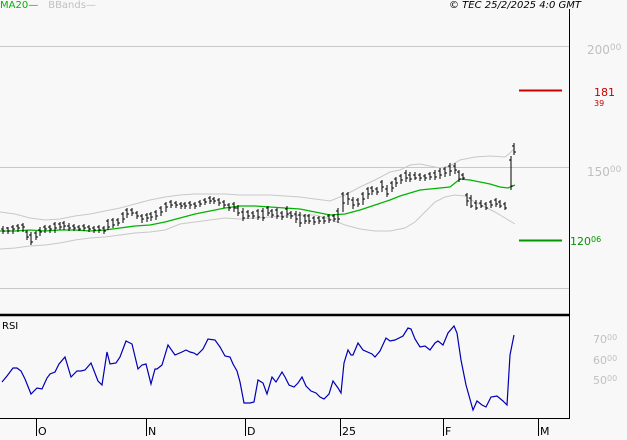 The height and width of the screenshot is (440, 627). What do you see at coordinates (349, 431) in the screenshot?
I see `x-label-2025: 25` at bounding box center [349, 431].